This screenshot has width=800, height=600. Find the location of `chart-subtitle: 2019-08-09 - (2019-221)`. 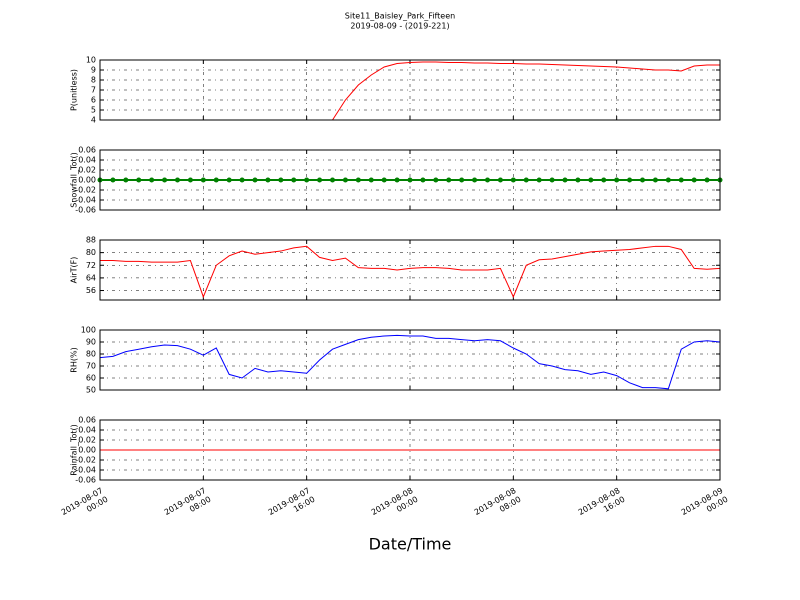

chart-subtitle: 2019-08-09 - (2019-221) is located at coordinates (399, 26).